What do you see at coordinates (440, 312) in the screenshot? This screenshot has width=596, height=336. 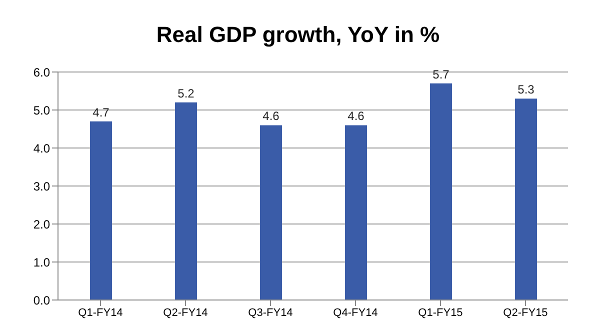 I see `x-tick-label: Q1-FY15` at bounding box center [440, 312].